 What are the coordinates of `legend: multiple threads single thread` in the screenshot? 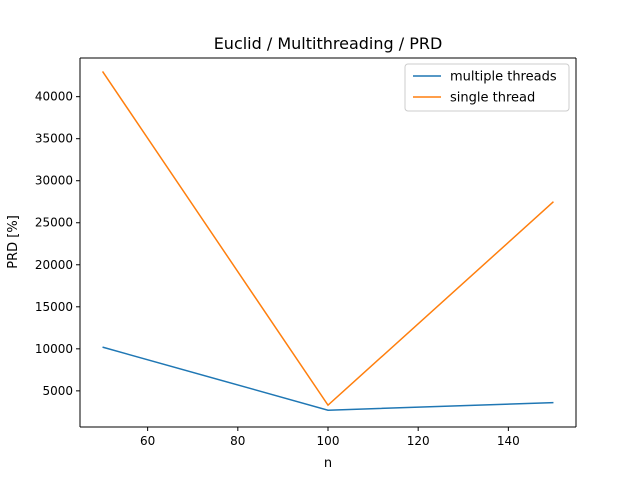 It's located at (487, 87).